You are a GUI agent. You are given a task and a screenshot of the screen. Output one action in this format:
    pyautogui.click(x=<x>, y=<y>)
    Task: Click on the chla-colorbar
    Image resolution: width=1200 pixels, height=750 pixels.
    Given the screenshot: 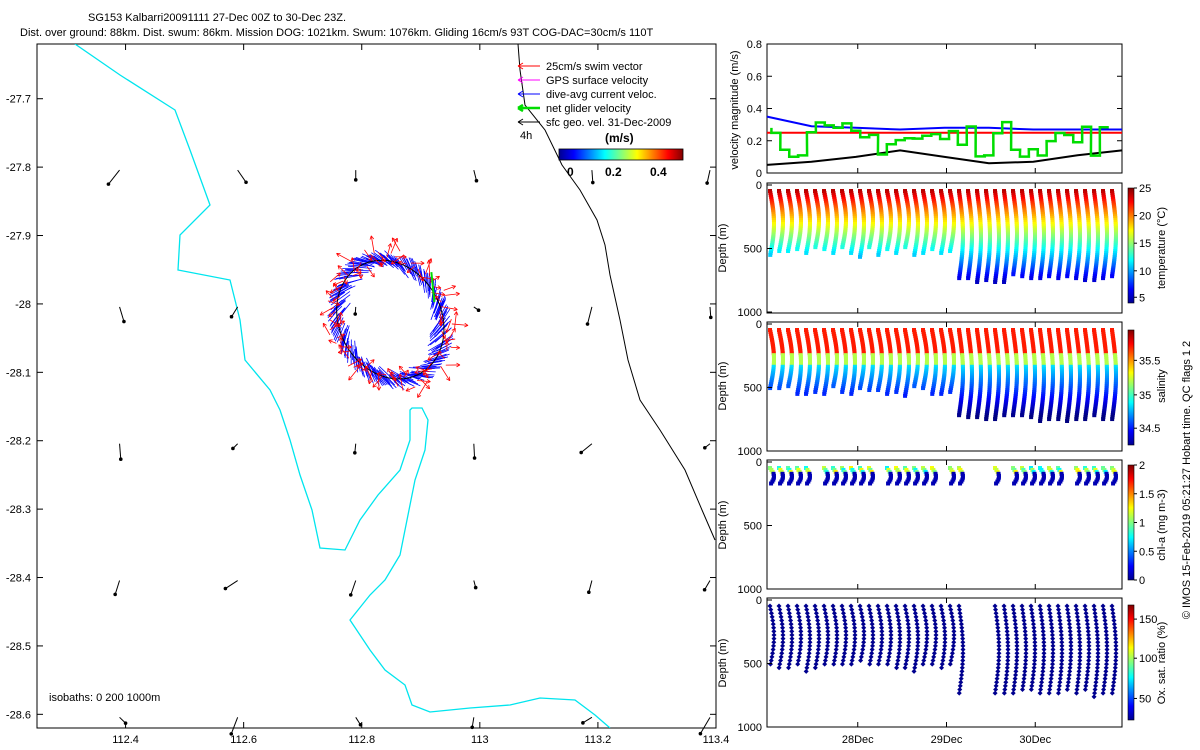 What is the action you would take?
    pyautogui.click(x=1131, y=522)
    